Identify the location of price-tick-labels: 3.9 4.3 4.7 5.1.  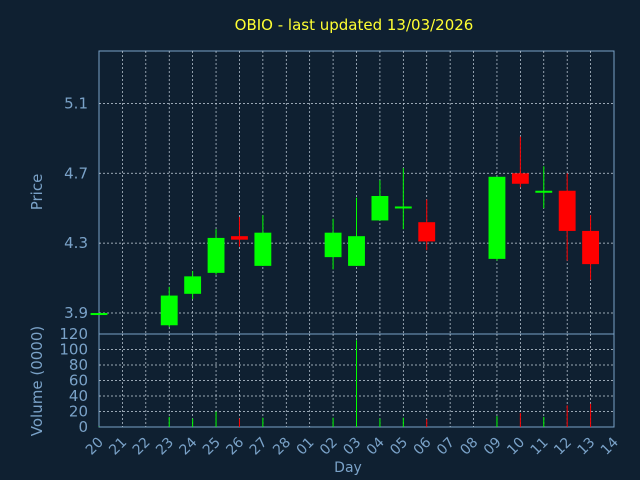
(76, 208).